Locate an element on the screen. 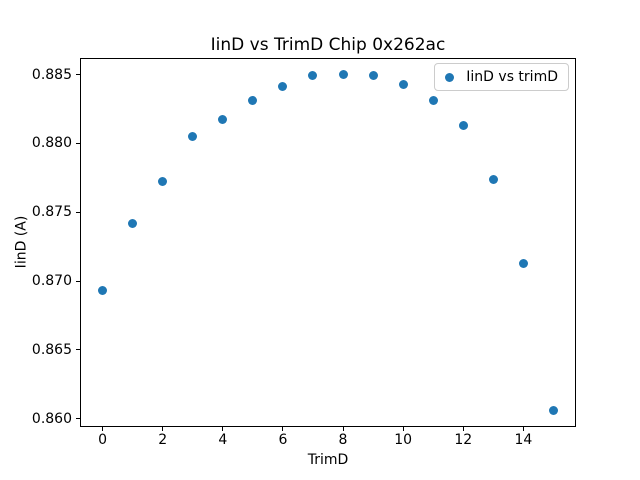  y-tick-label: 0.865 is located at coordinates (51, 349).